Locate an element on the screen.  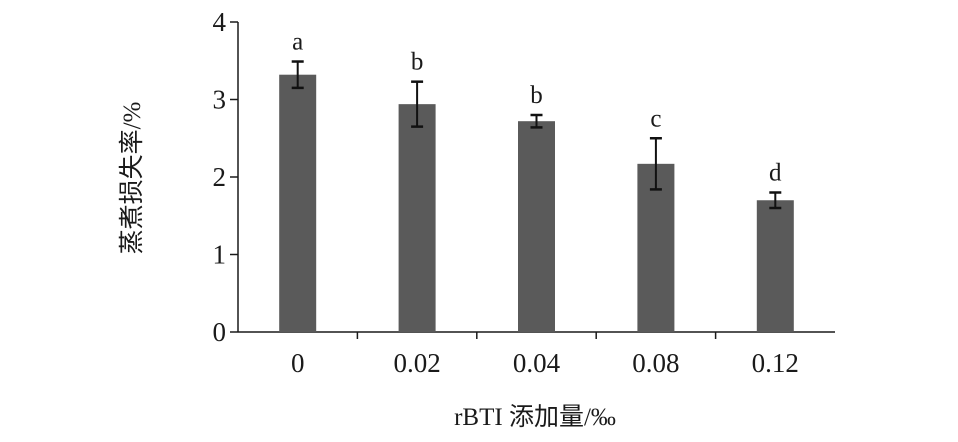
x-tick-label: 0.04 is located at coordinates (537, 363).